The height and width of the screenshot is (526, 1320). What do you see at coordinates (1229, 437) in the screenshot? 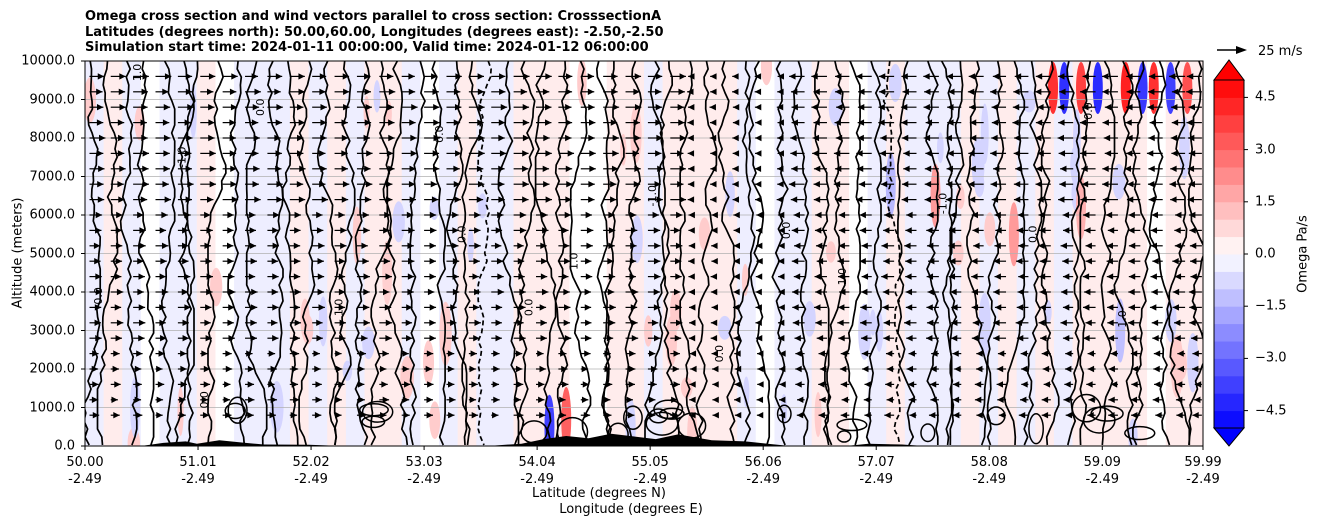
I see `colorbar-extend-min` at bounding box center [1229, 437].